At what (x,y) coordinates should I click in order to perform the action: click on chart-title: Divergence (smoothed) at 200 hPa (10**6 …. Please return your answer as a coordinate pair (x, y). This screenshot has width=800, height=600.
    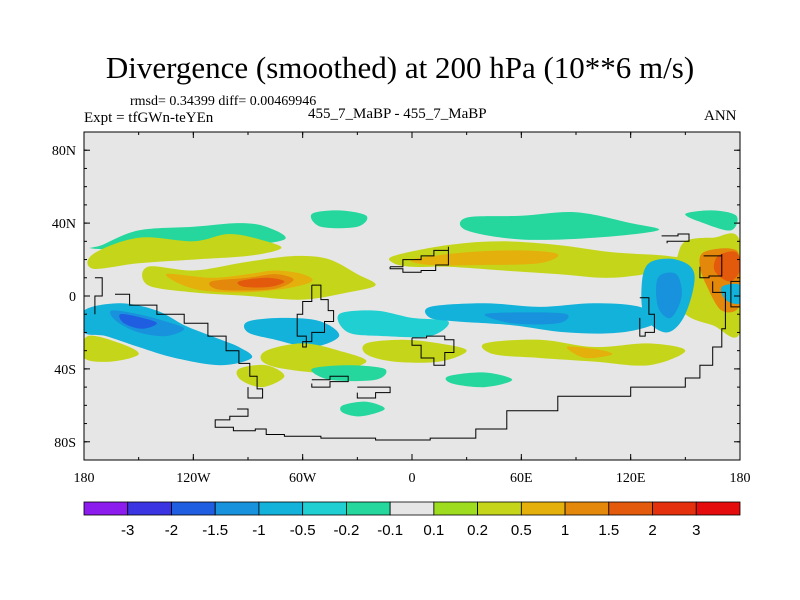
    Looking at the image, I should click on (400, 67).